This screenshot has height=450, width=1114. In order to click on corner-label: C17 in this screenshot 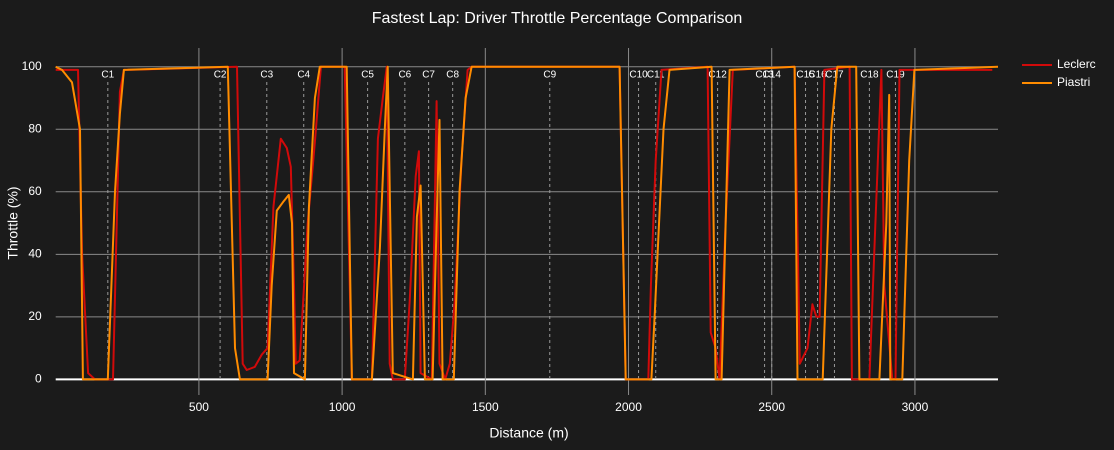, I will do `click(834, 75)`.